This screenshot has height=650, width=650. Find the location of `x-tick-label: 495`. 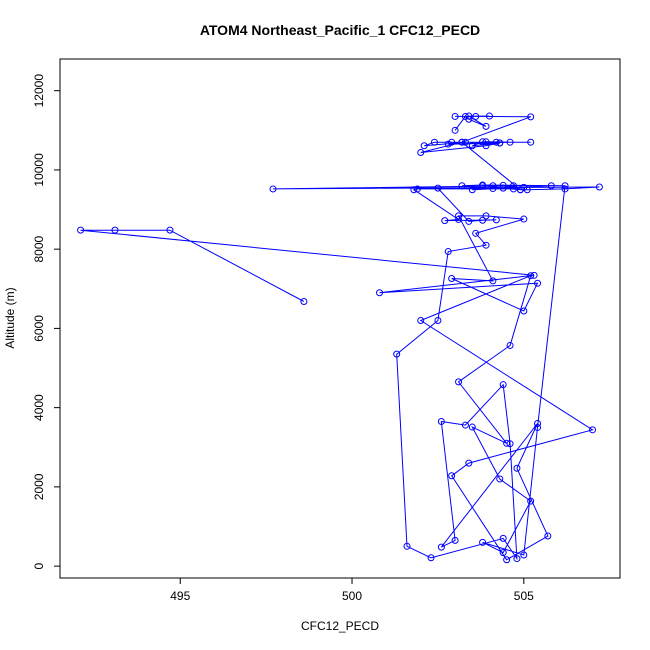

x-tick-label: 495 is located at coordinates (180, 596).